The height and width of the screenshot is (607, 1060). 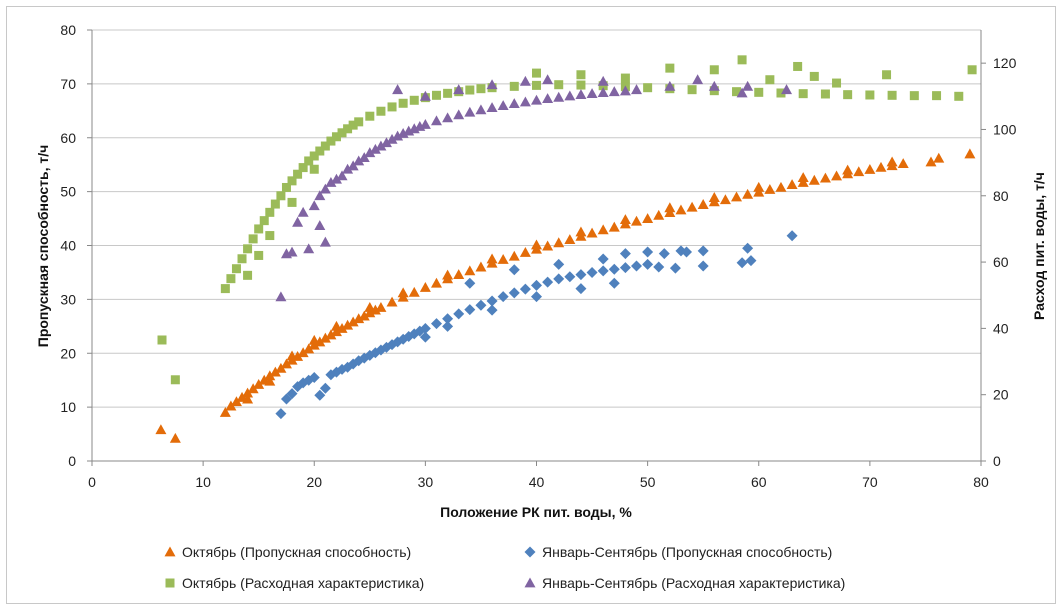 I want to click on x-tick-label: 20, so click(x=314, y=482).